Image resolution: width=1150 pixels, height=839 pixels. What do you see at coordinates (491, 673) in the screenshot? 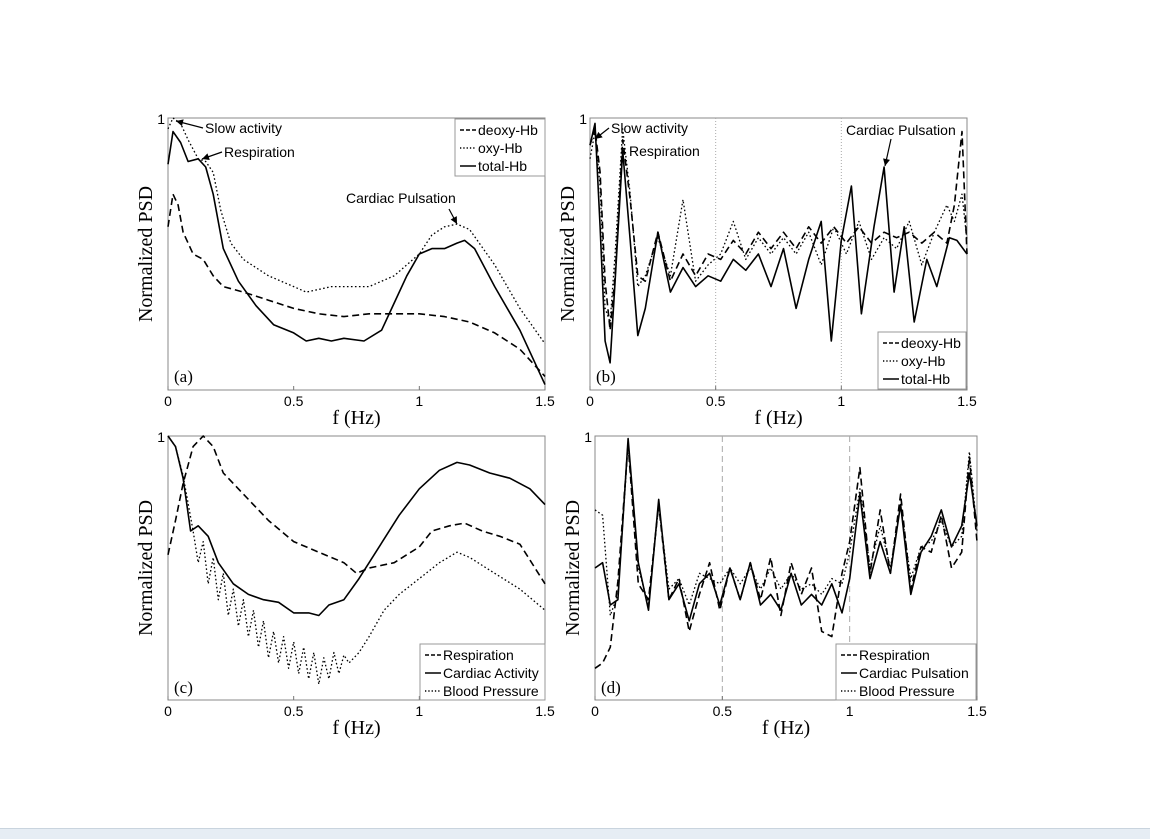
I see `legend-label: Cardiac Activity` at bounding box center [491, 673].